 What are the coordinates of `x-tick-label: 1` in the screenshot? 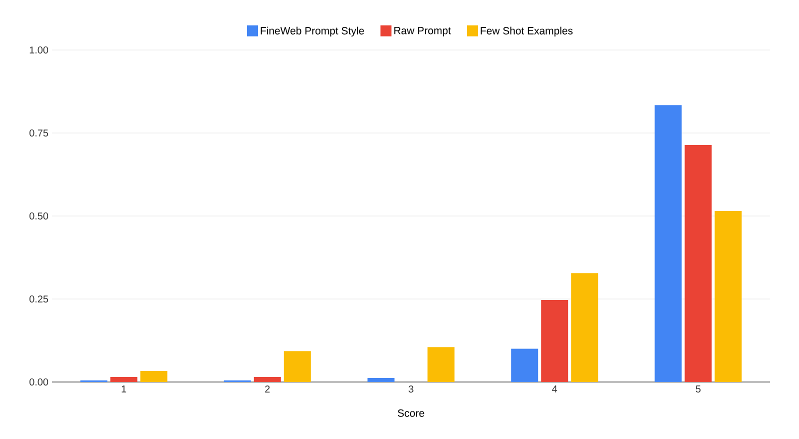 It's located at (124, 389).